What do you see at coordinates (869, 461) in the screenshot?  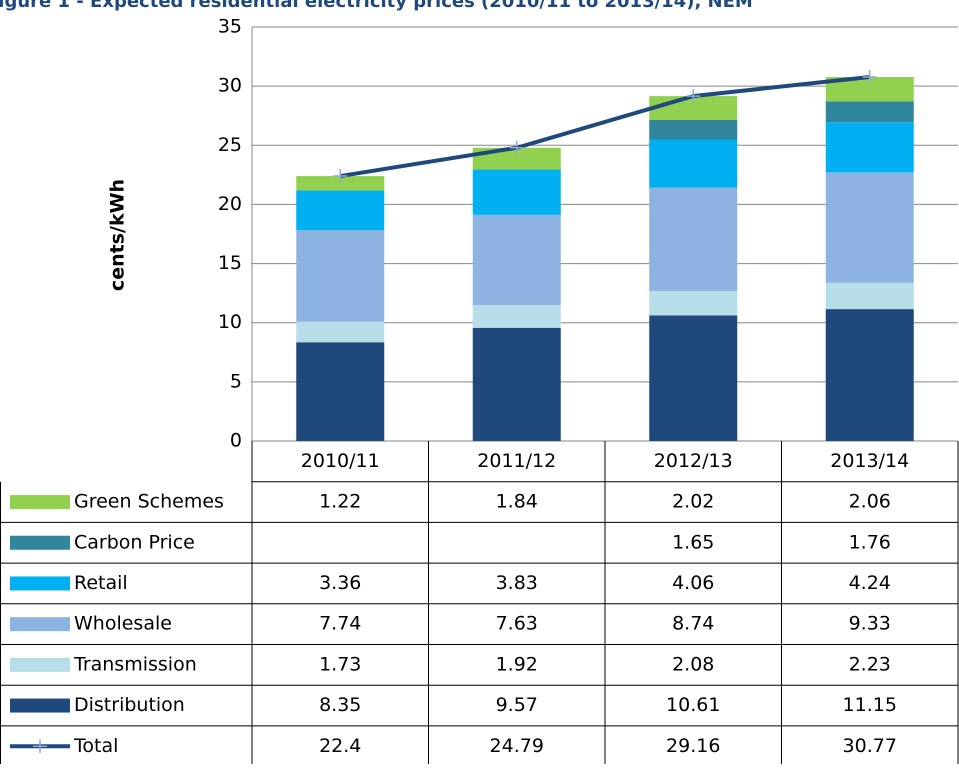 I see `x-tick-label: 2013/14` at bounding box center [869, 461].